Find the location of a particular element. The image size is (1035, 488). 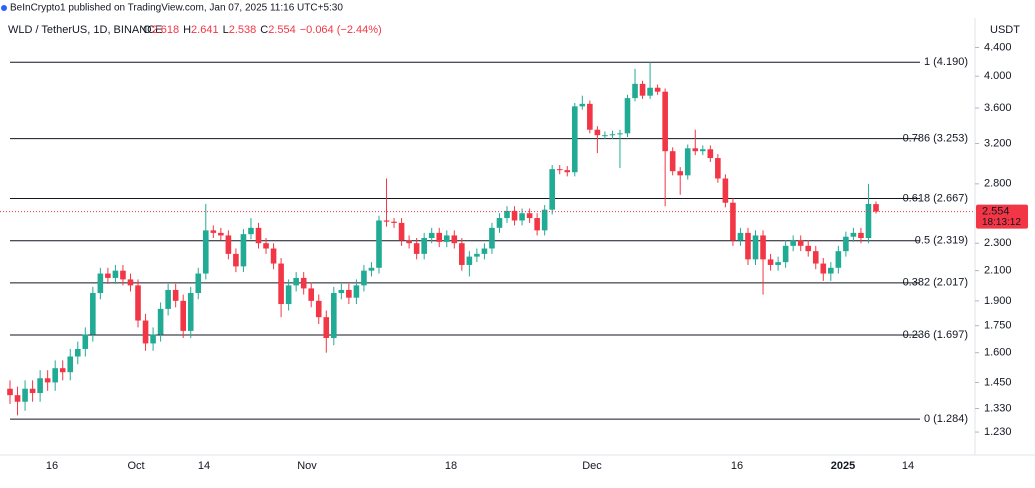

symbol-title: WLD / TetherUS, 1D, BINANCE is located at coordinates (85, 30).